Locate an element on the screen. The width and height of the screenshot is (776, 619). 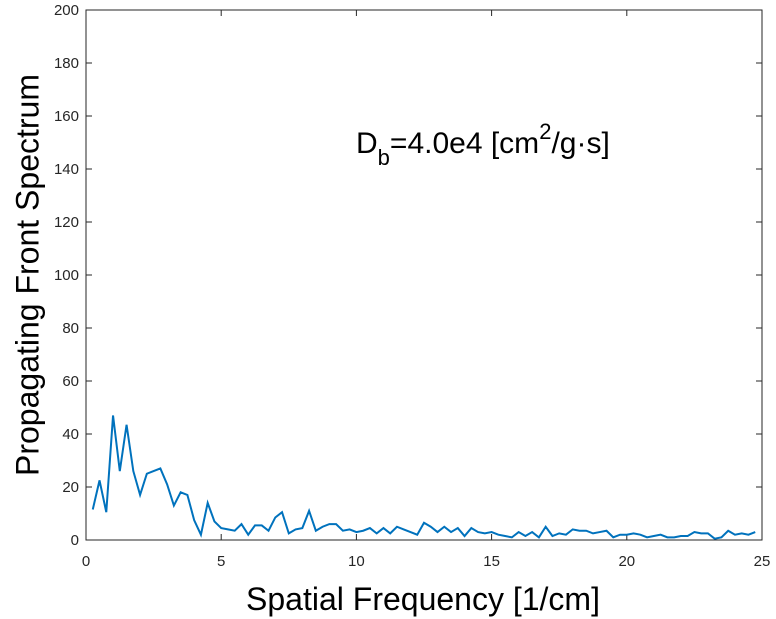
y-tick-label: 200 is located at coordinates (66, 10).